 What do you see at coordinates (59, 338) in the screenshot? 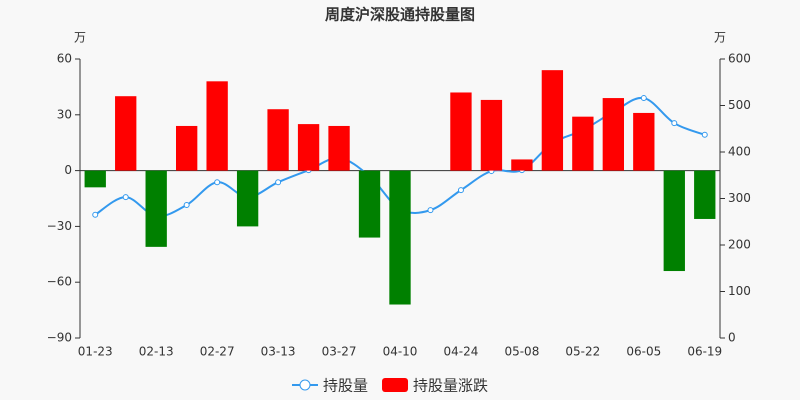
I see `y-tick-label: −90` at bounding box center [59, 338].